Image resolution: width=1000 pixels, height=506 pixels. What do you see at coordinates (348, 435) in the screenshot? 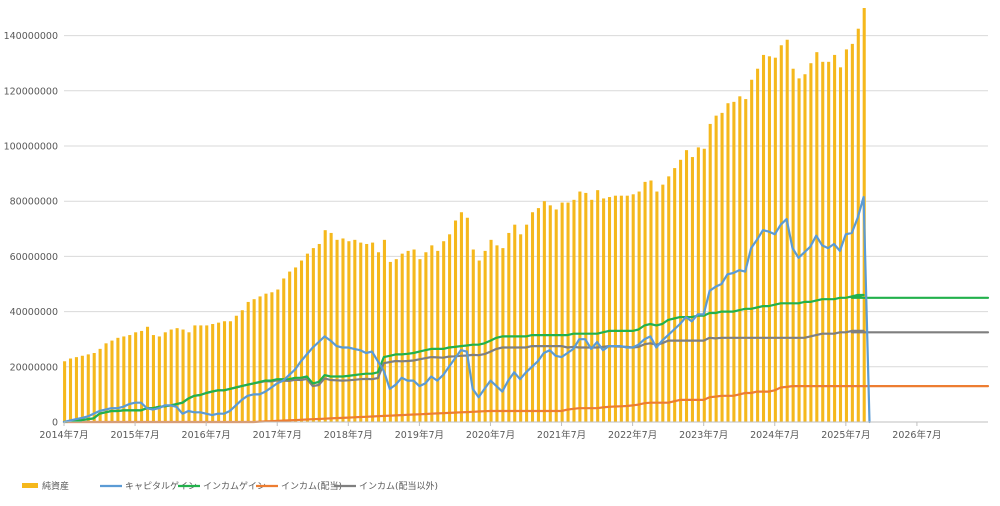
I see `x-tick-label: 2018年7月` at bounding box center [348, 435].